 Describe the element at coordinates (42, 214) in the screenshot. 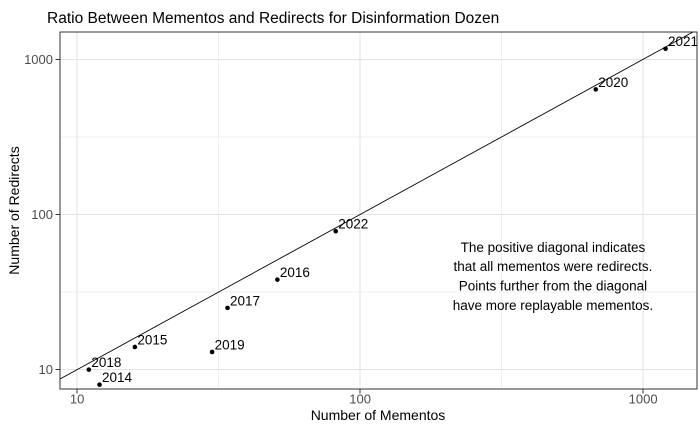

I see `y-tick-label: 100` at that location.